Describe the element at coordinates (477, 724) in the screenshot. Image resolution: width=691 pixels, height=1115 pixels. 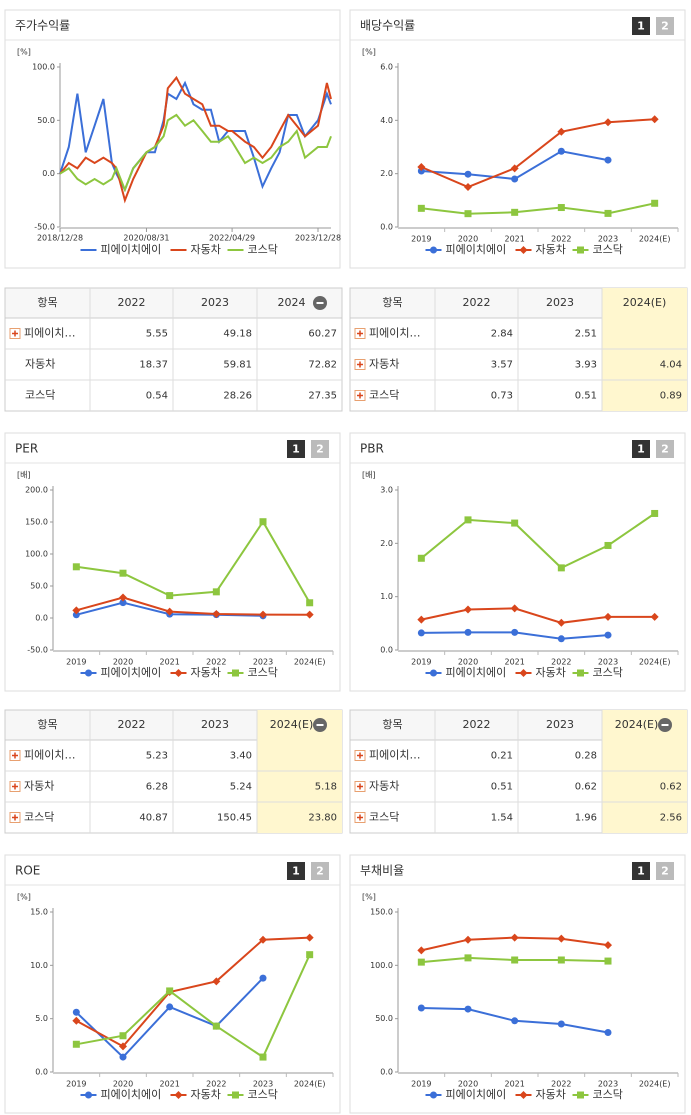
I see `table-header: 2022` at that location.